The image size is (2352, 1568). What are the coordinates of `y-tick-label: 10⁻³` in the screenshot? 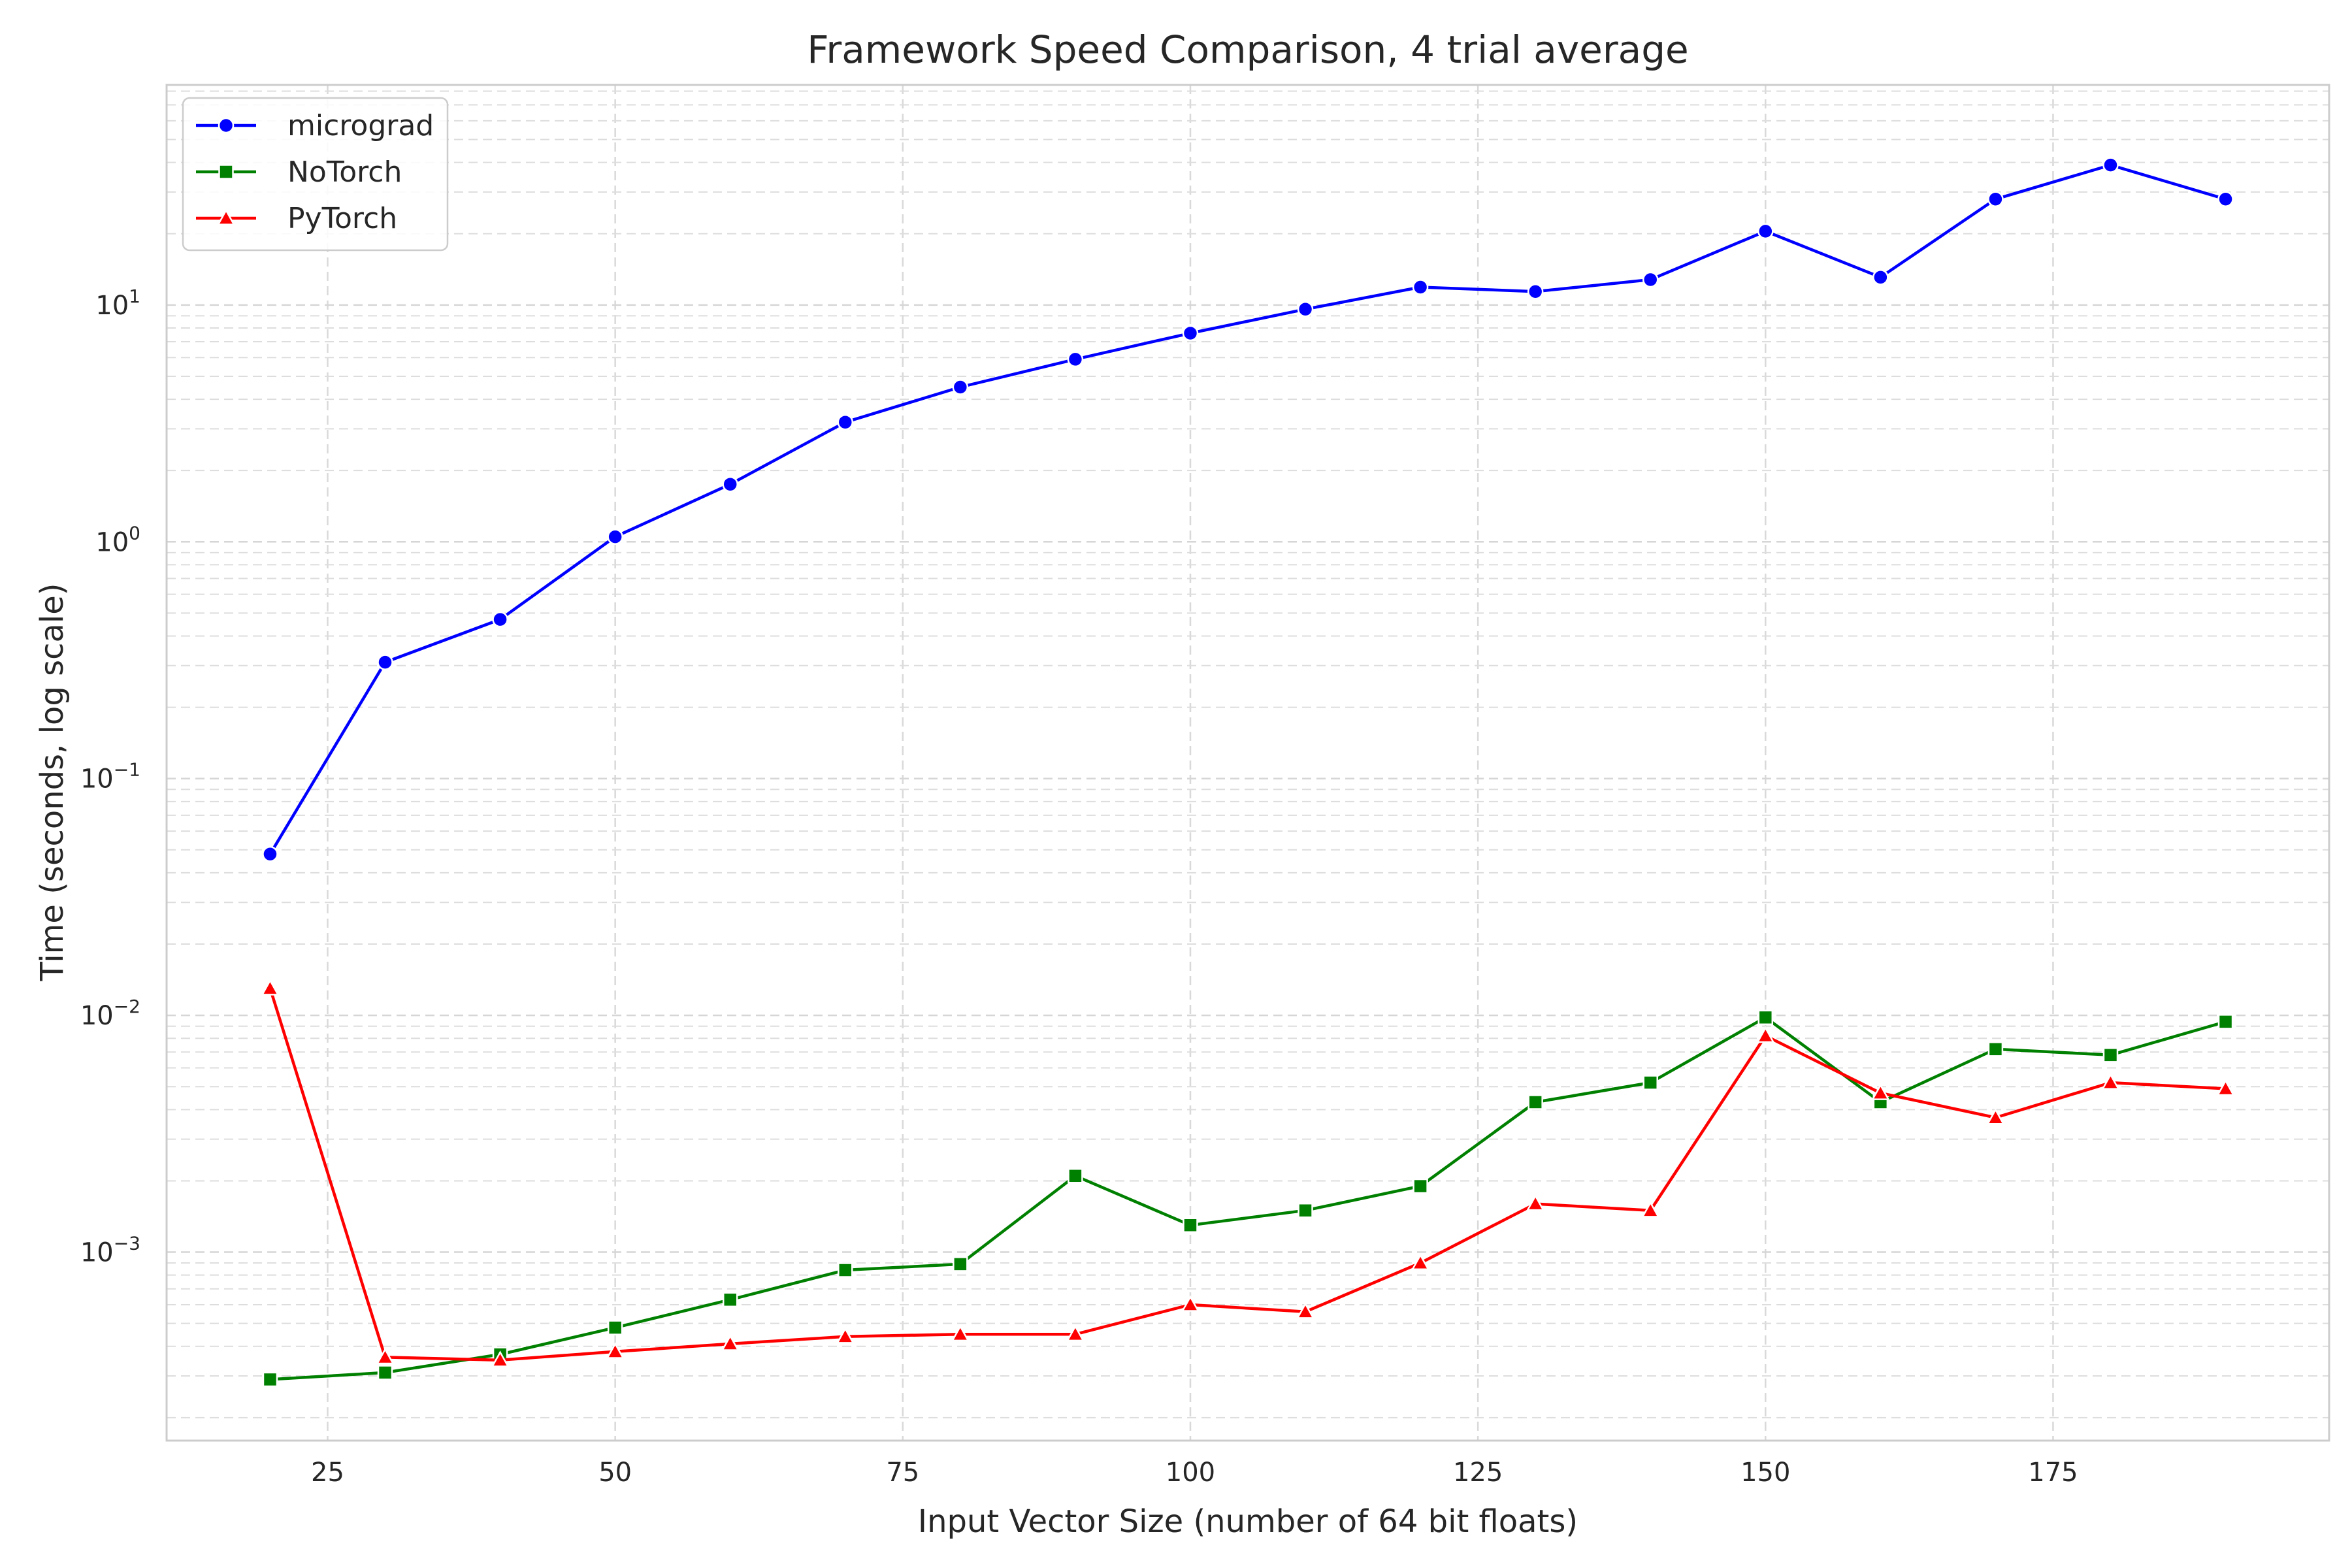 It's located at (110, 1250).